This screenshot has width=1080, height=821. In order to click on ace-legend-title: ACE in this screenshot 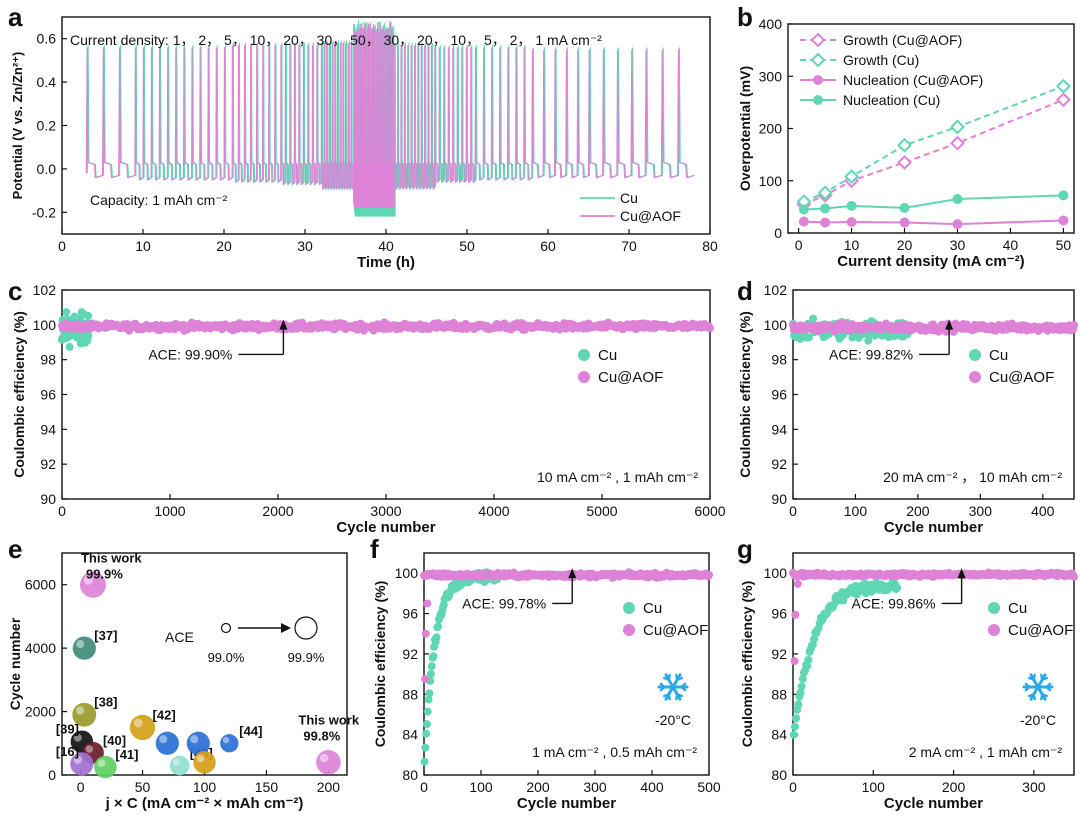, I will do `click(179, 637)`.